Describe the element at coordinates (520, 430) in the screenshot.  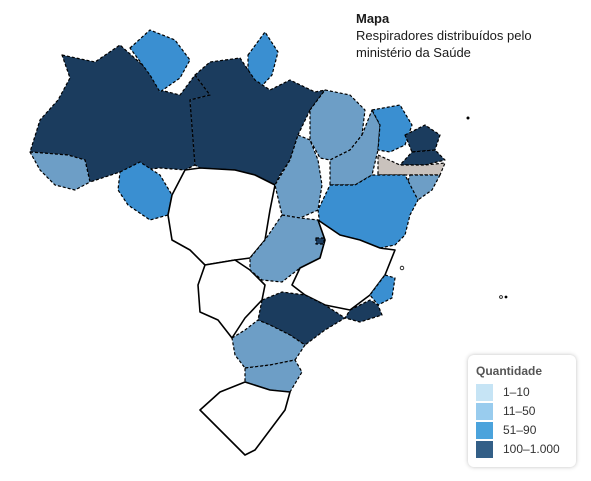
I see `legend-label: 51–90` at that location.